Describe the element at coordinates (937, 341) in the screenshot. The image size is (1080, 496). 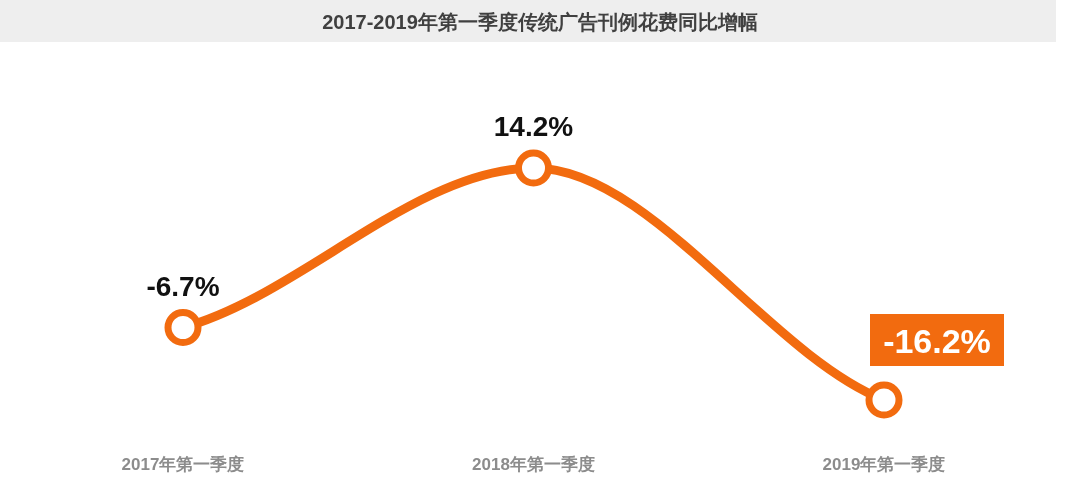
I see `data-label: -16.2%` at that location.